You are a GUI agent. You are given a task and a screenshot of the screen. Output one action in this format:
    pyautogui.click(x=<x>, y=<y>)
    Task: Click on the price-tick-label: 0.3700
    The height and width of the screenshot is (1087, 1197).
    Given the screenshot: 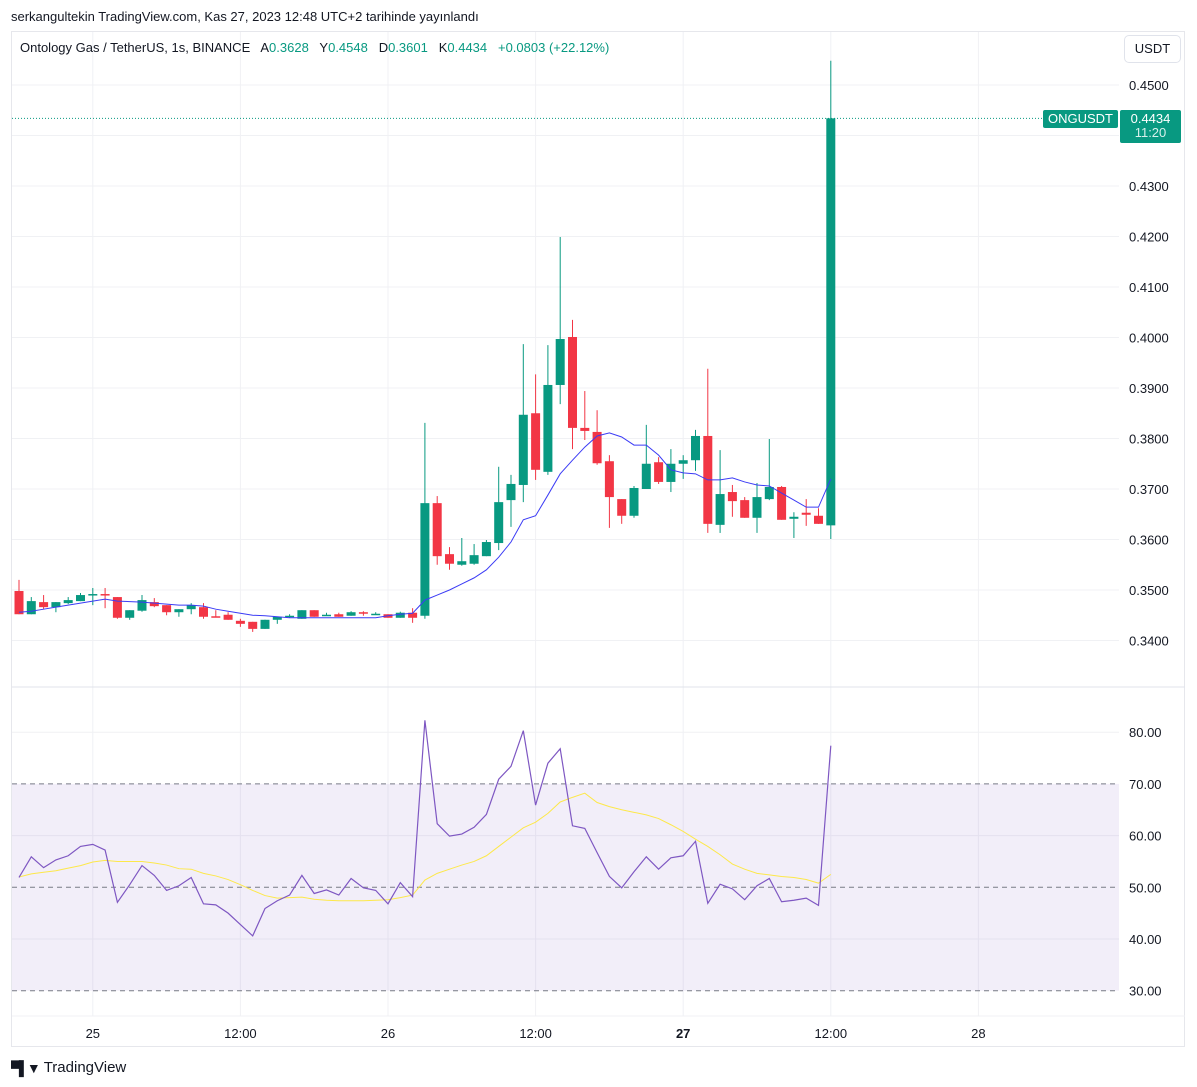 What is the action you would take?
    pyautogui.click(x=1149, y=489)
    